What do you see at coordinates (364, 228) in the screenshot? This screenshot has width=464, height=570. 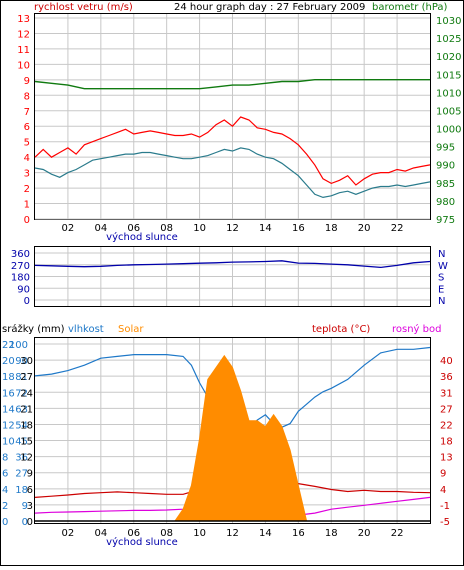 I see `wind-x-tick-label: 20` at bounding box center [364, 228].